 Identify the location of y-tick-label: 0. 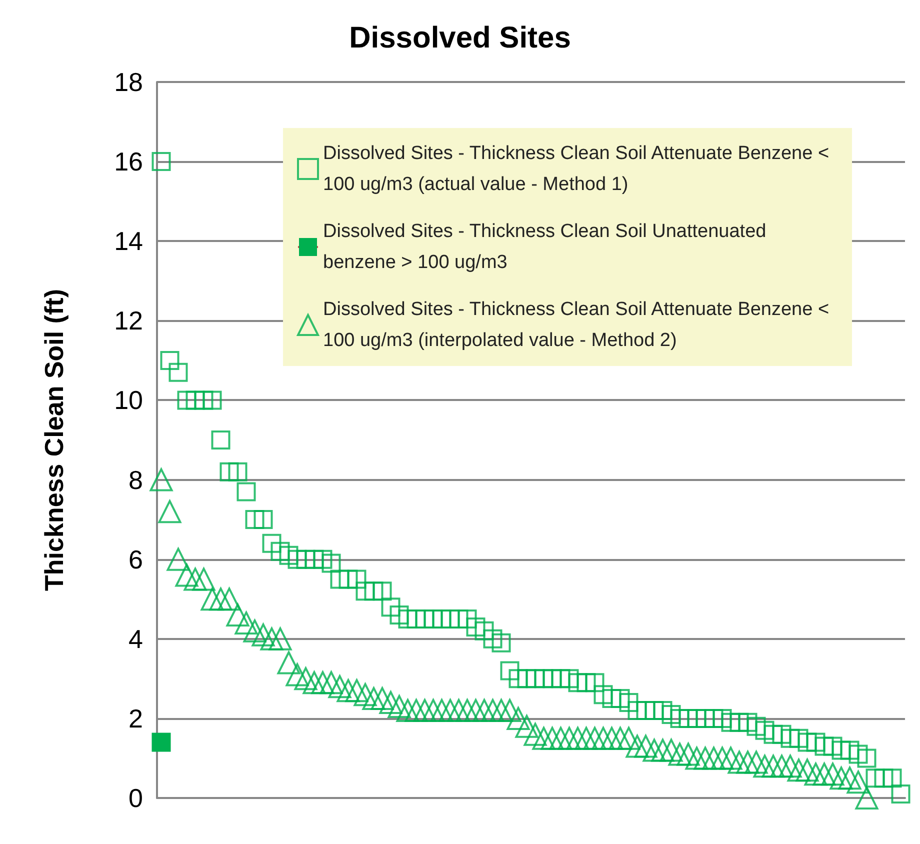
(135, 798).